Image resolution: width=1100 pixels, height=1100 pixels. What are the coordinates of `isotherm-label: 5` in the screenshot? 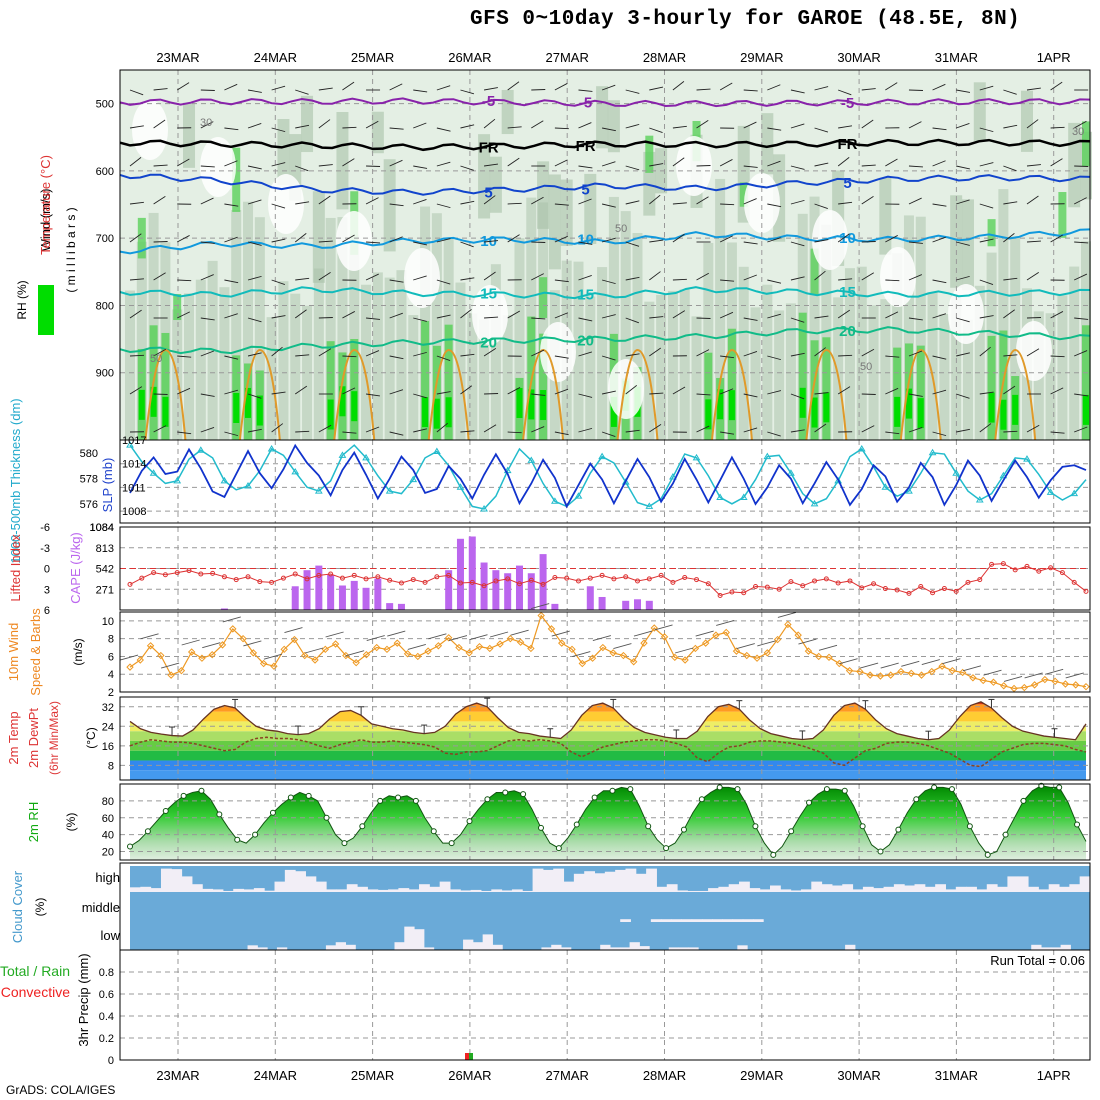 It's located at (585, 190).